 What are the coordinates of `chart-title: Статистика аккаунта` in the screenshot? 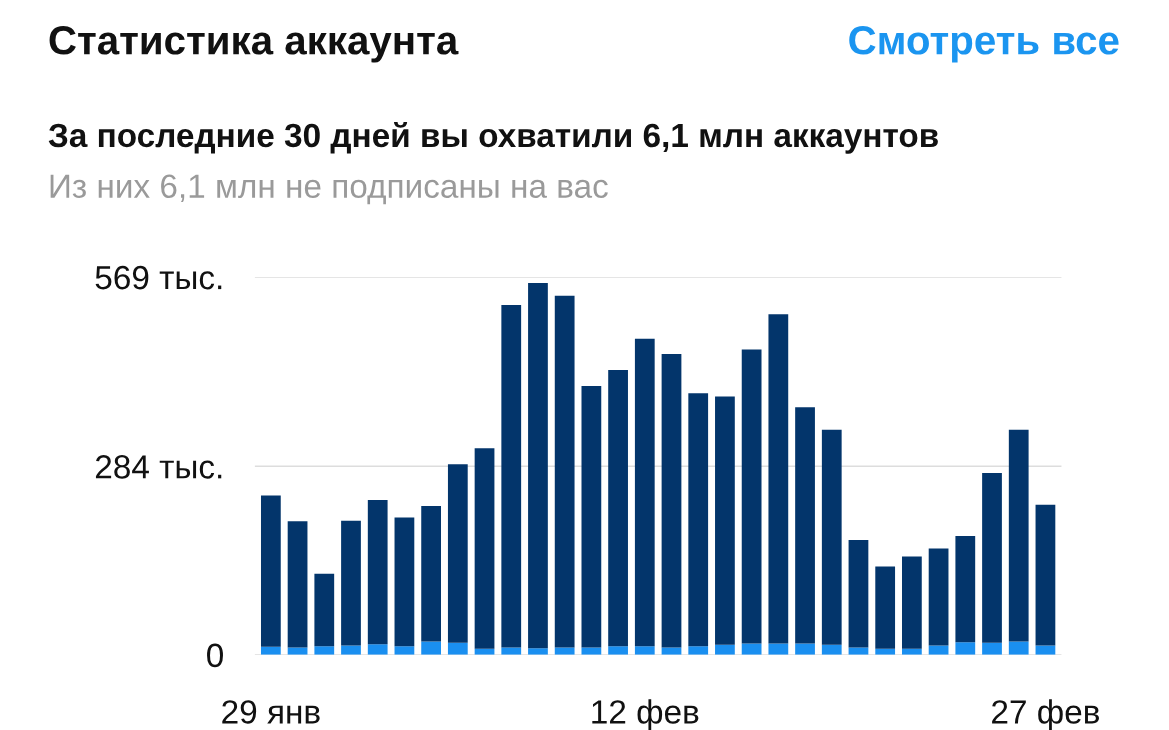 It's located at (254, 44).